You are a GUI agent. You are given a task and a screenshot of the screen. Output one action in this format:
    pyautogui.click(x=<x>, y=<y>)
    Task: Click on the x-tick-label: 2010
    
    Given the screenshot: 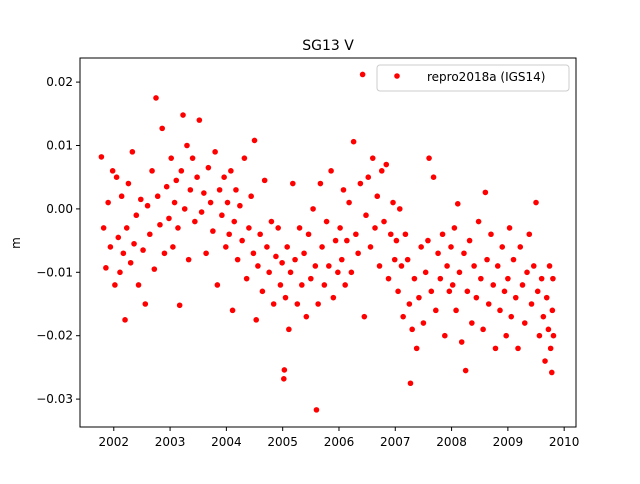 What is the action you would take?
    pyautogui.click(x=564, y=442)
    